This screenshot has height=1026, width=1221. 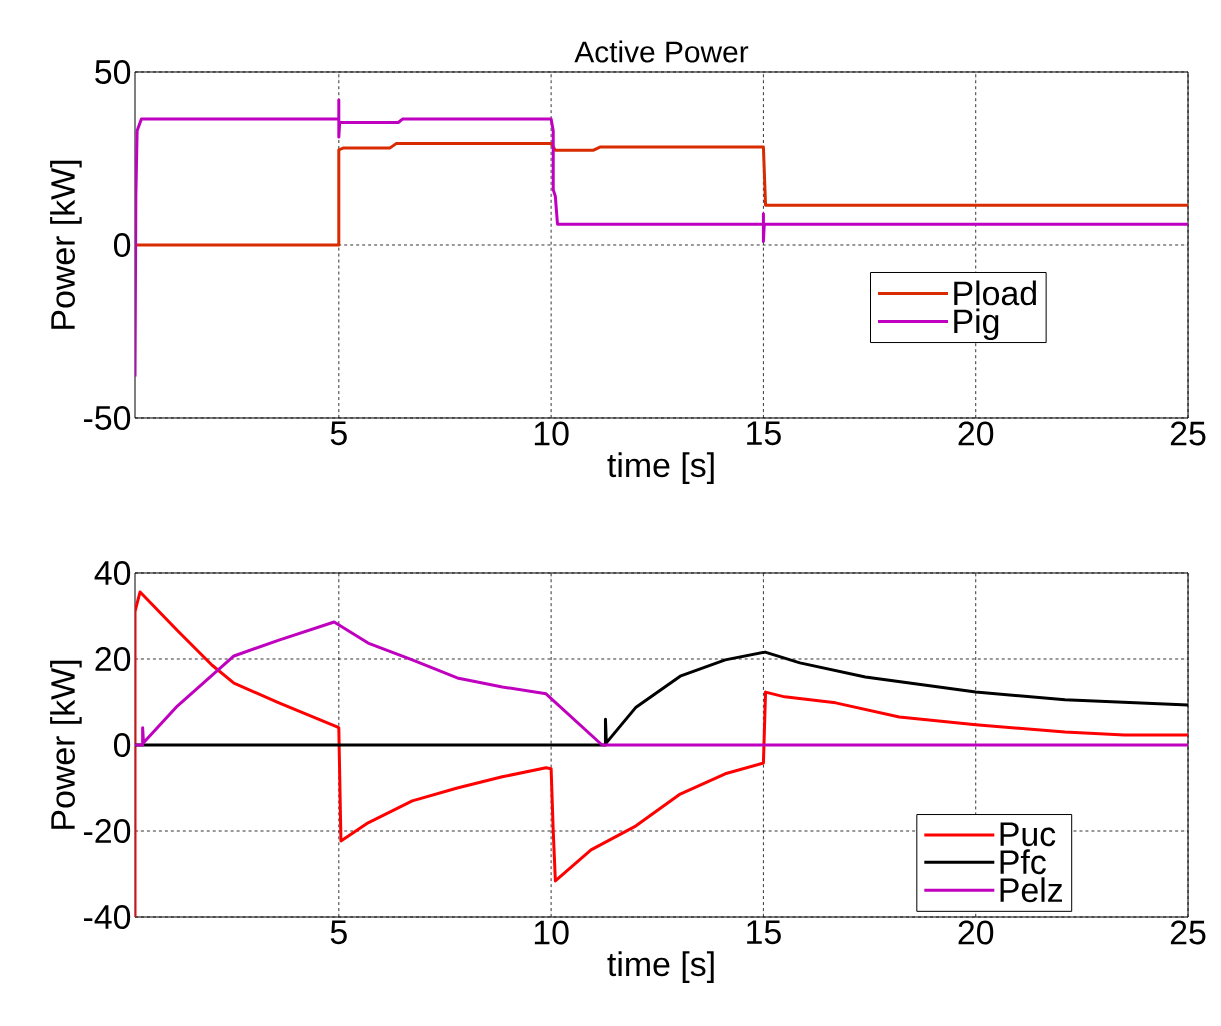 What do you see at coordinates (1028, 834) in the screenshot?
I see `legend-label: Puc` at bounding box center [1028, 834].